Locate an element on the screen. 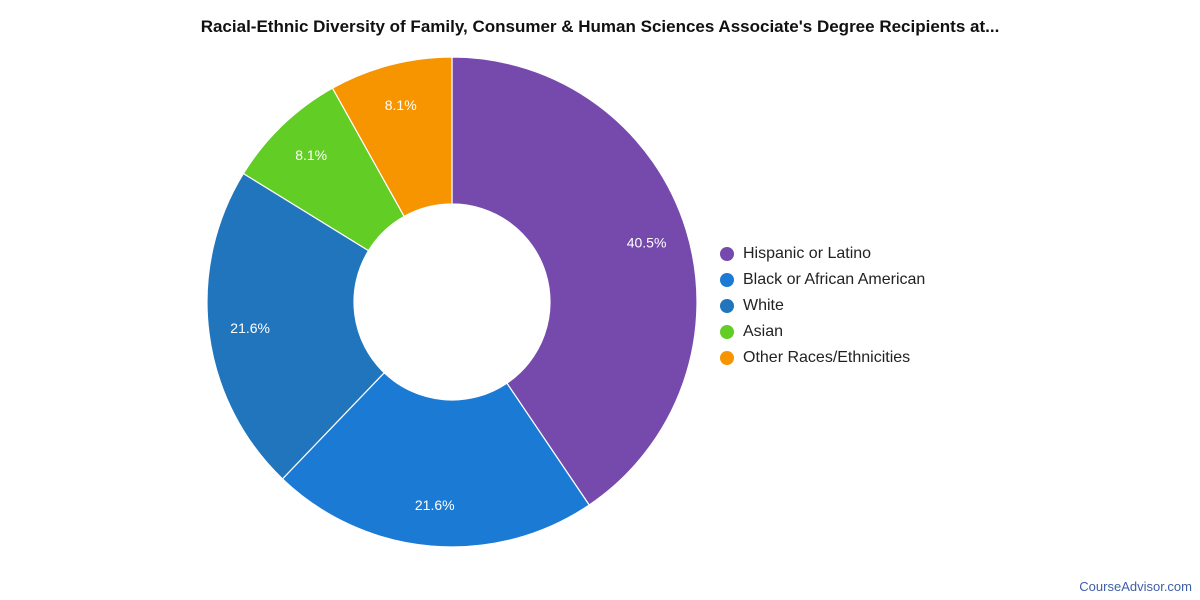 The width and height of the screenshot is (1200, 600). legend-item-1: Black or African American is located at coordinates (822, 280).